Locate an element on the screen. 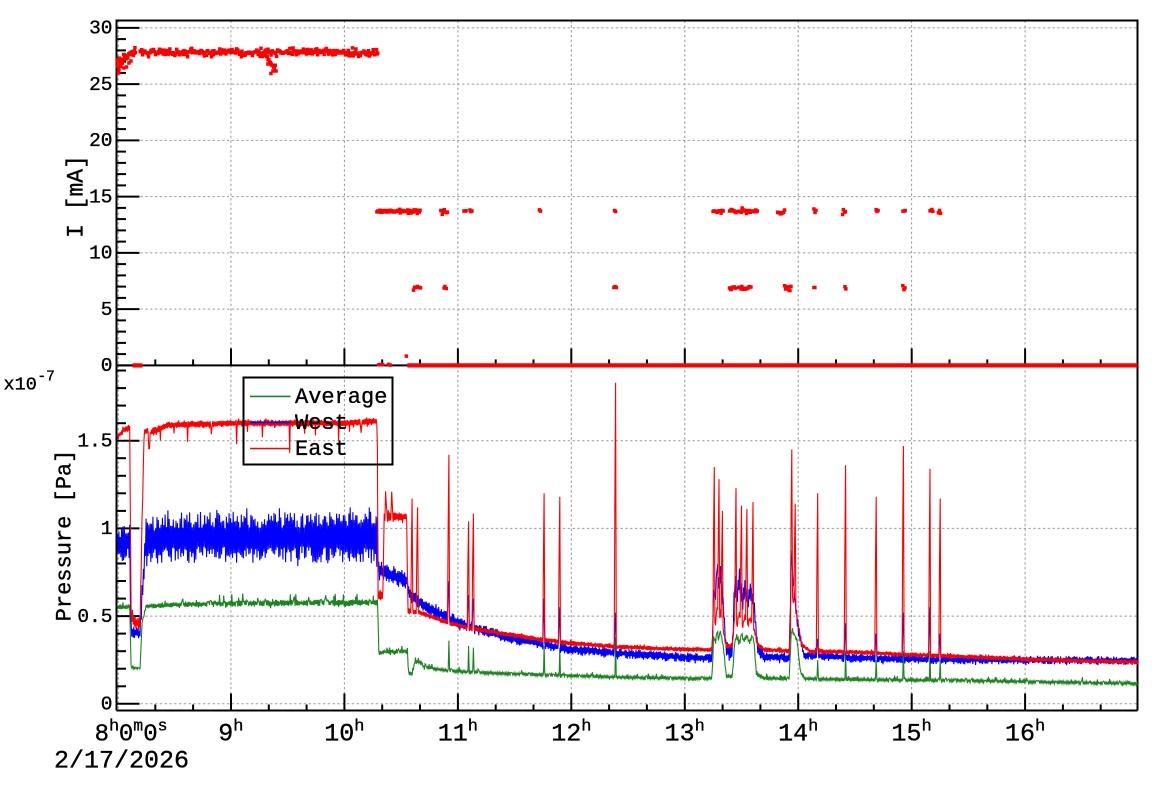  svg-text: Pressure [Pa] is located at coordinates (65, 536).